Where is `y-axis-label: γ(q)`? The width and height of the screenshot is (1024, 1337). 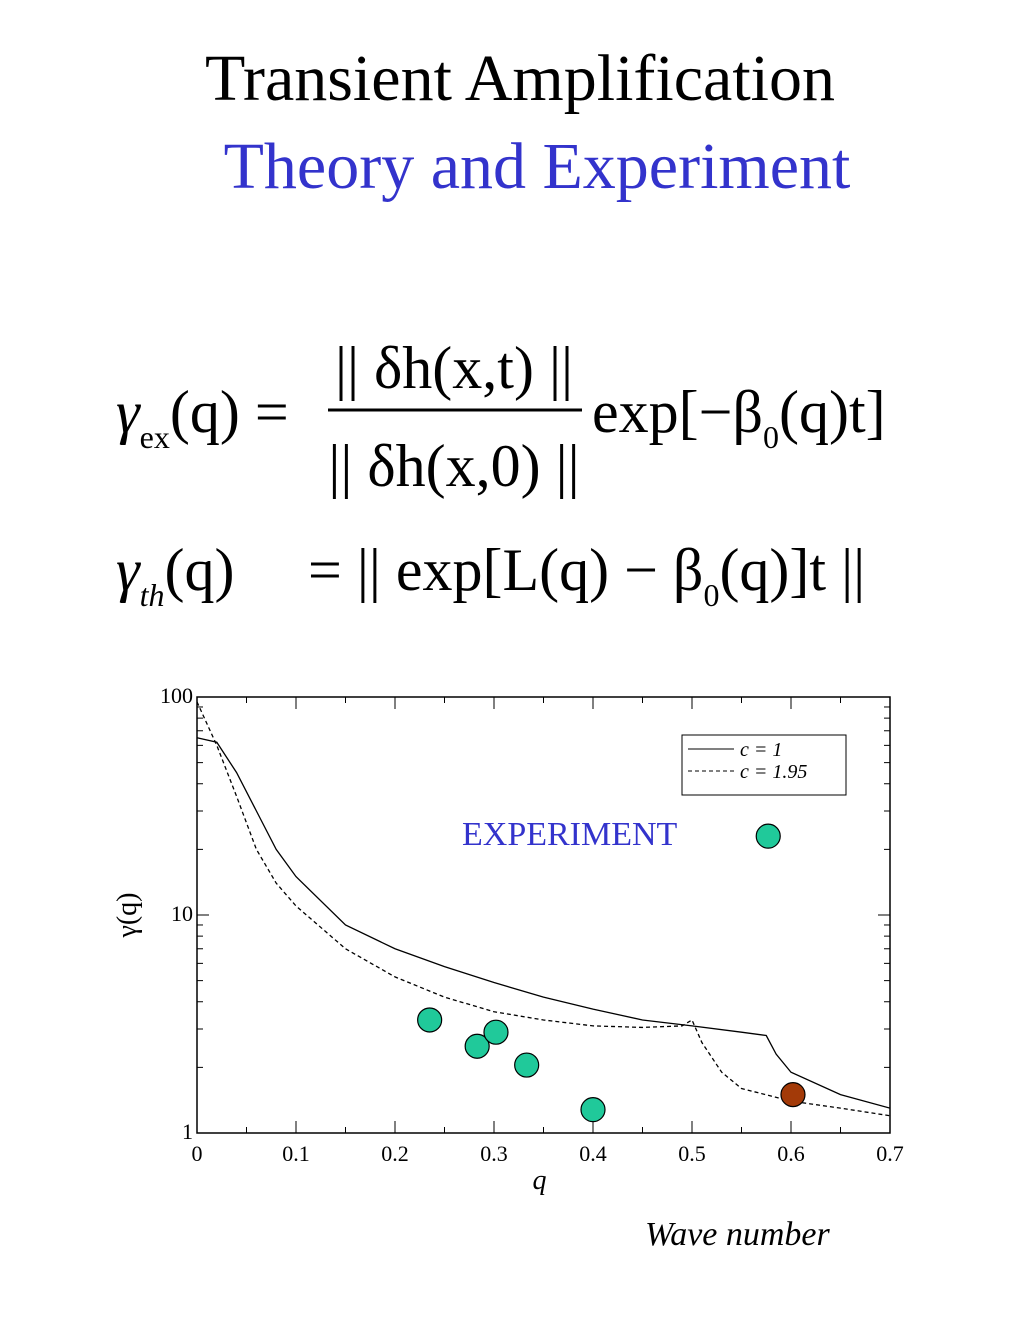 y-axis-label: γ(q) is located at coordinates (127, 915).